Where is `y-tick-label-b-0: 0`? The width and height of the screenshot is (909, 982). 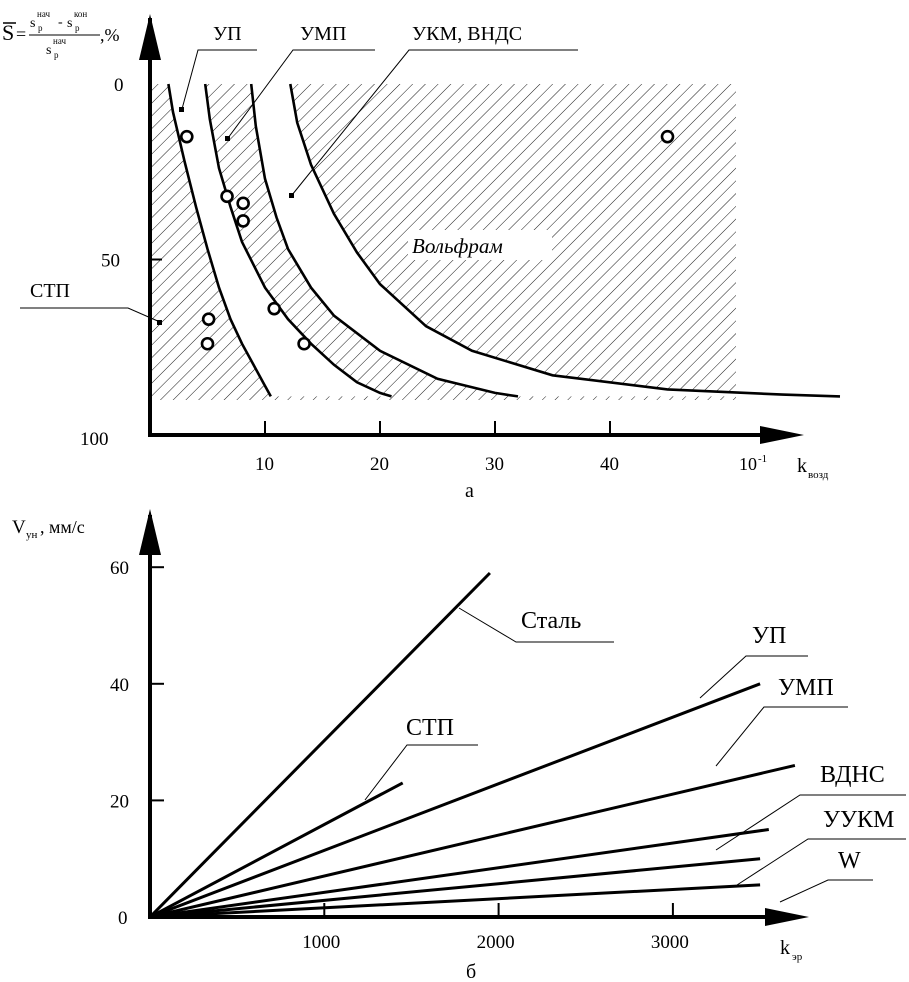
y-tick-label-b-0: 0 is located at coordinates (123, 918).